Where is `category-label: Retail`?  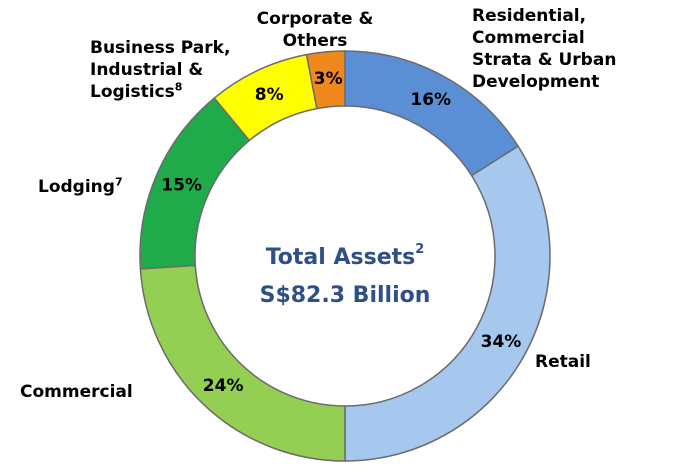
category-label: Retail is located at coordinates (580, 362).